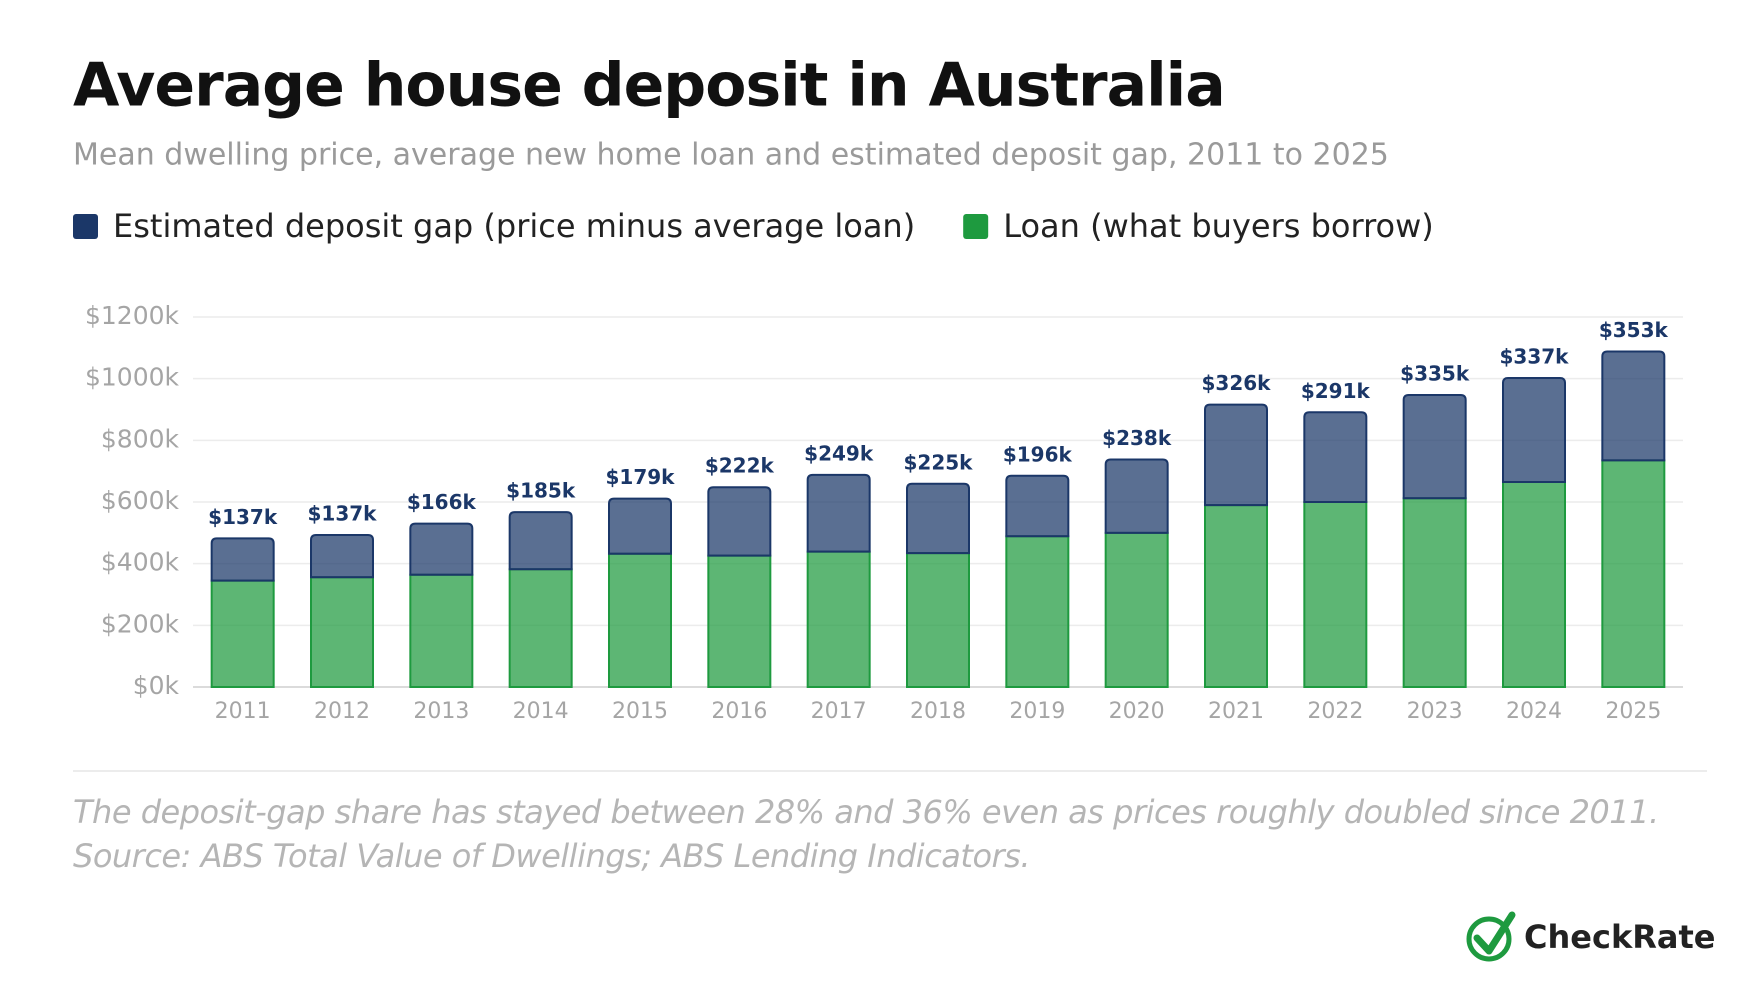 The image size is (1760, 1000). I want to click on x-tick-label: 2018, so click(938, 711).